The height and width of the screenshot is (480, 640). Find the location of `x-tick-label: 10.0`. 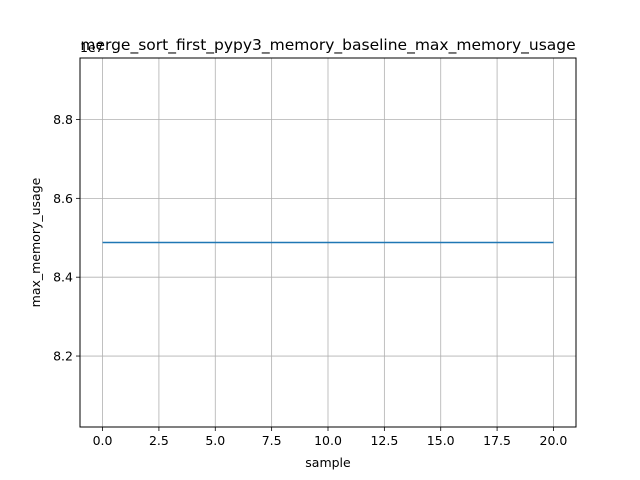

x-tick-label: 10.0 is located at coordinates (328, 440).